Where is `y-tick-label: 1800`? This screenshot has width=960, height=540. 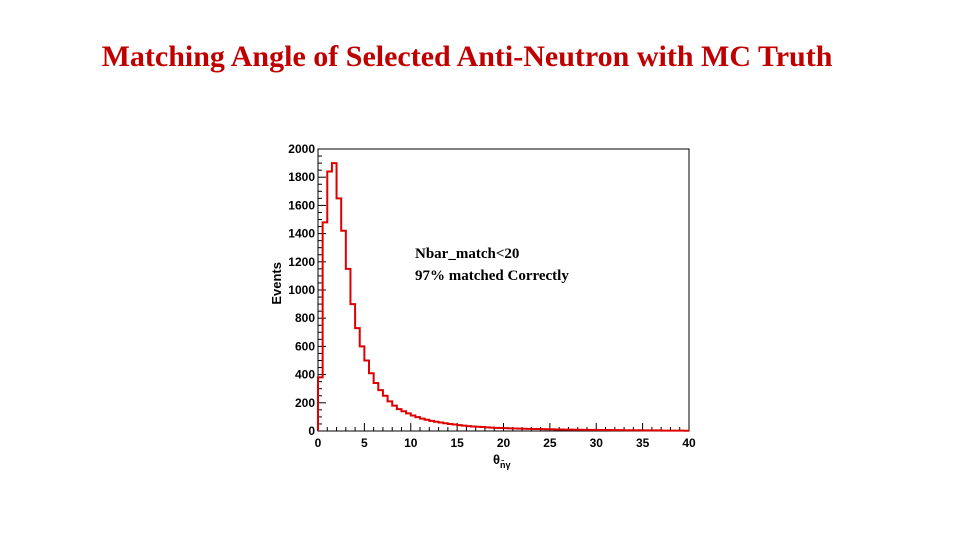 y-tick-label: 1800 is located at coordinates (301, 177).